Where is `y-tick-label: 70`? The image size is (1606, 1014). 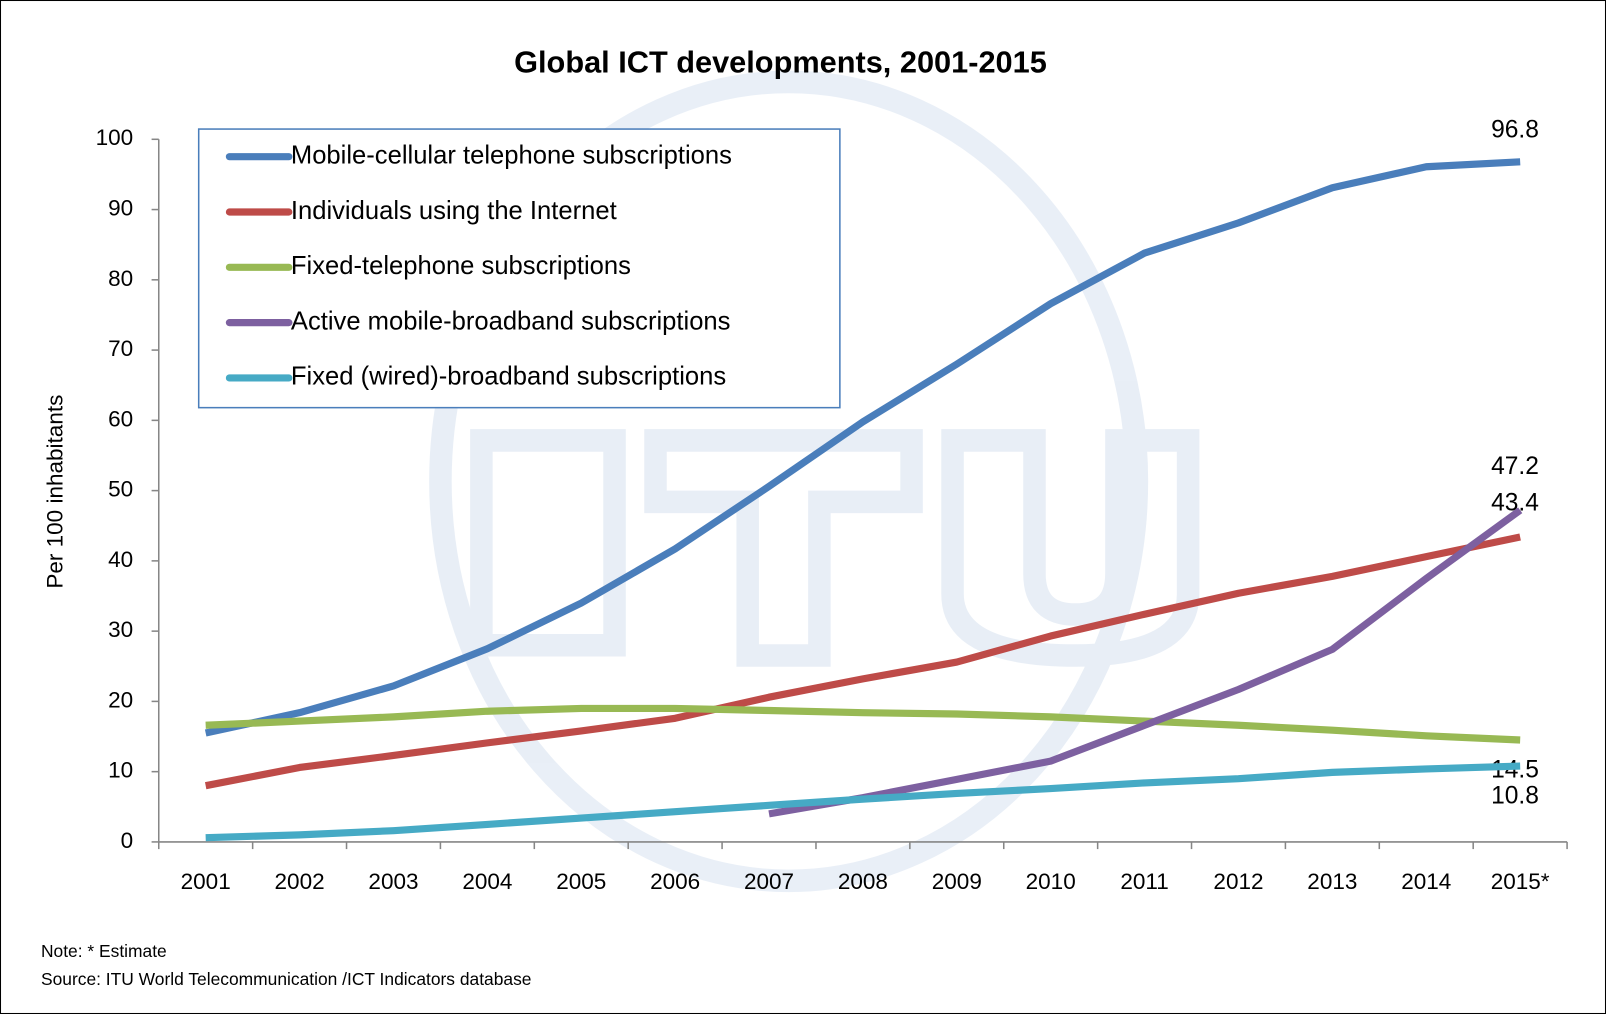
y-tick-label: 70 is located at coordinates (120, 348).